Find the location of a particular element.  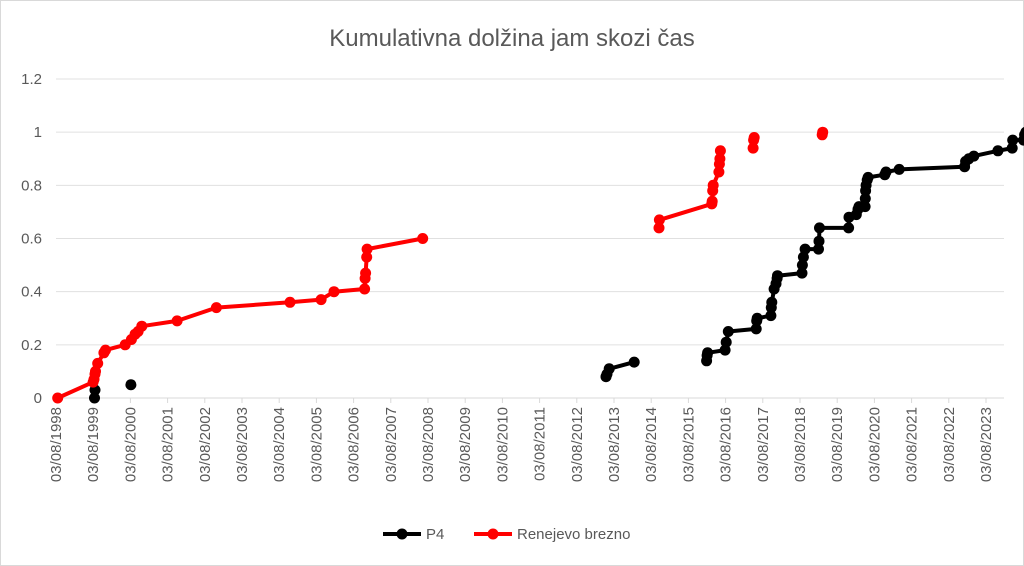

legend-label: Renejevo brezno is located at coordinates (573, 534).